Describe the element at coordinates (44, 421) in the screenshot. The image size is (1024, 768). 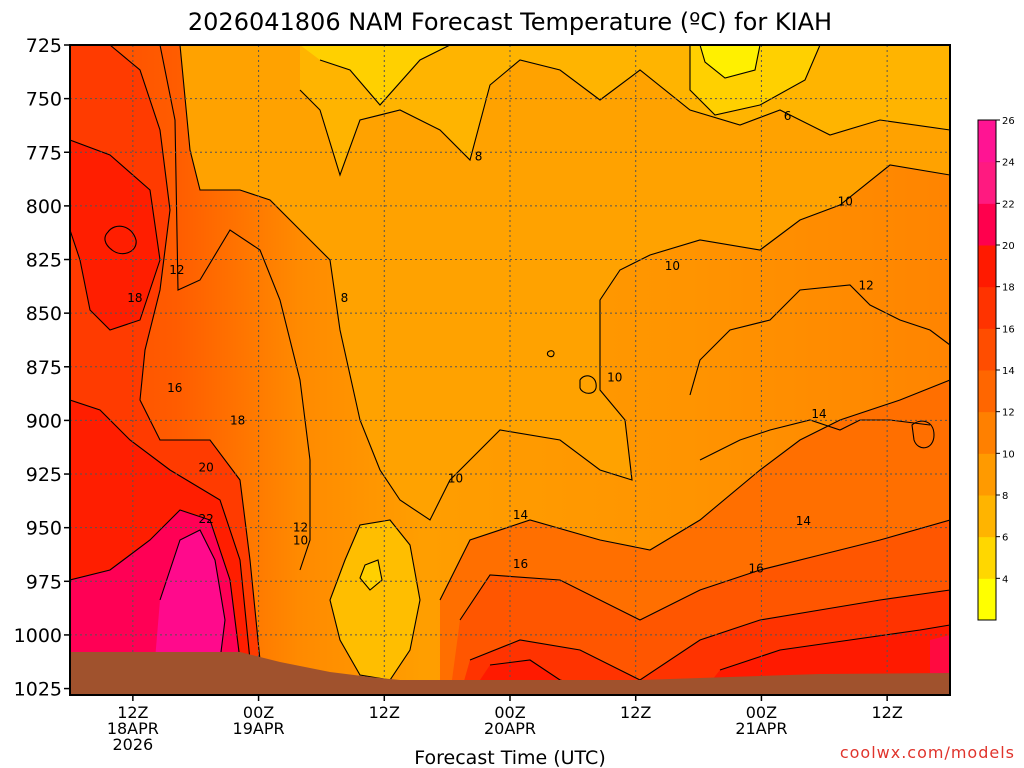
I see `y-tick-label: 900` at that location.